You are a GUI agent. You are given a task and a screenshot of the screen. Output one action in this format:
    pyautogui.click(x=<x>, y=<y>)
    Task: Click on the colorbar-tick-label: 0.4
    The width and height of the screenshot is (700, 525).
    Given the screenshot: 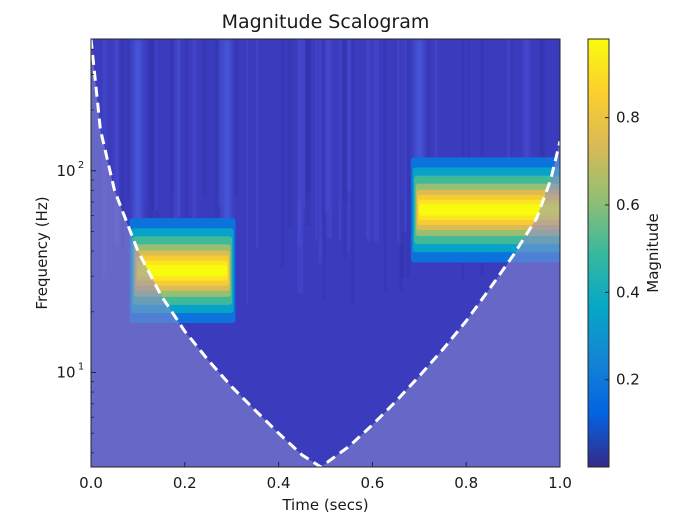 What is the action you would take?
    pyautogui.click(x=628, y=292)
    